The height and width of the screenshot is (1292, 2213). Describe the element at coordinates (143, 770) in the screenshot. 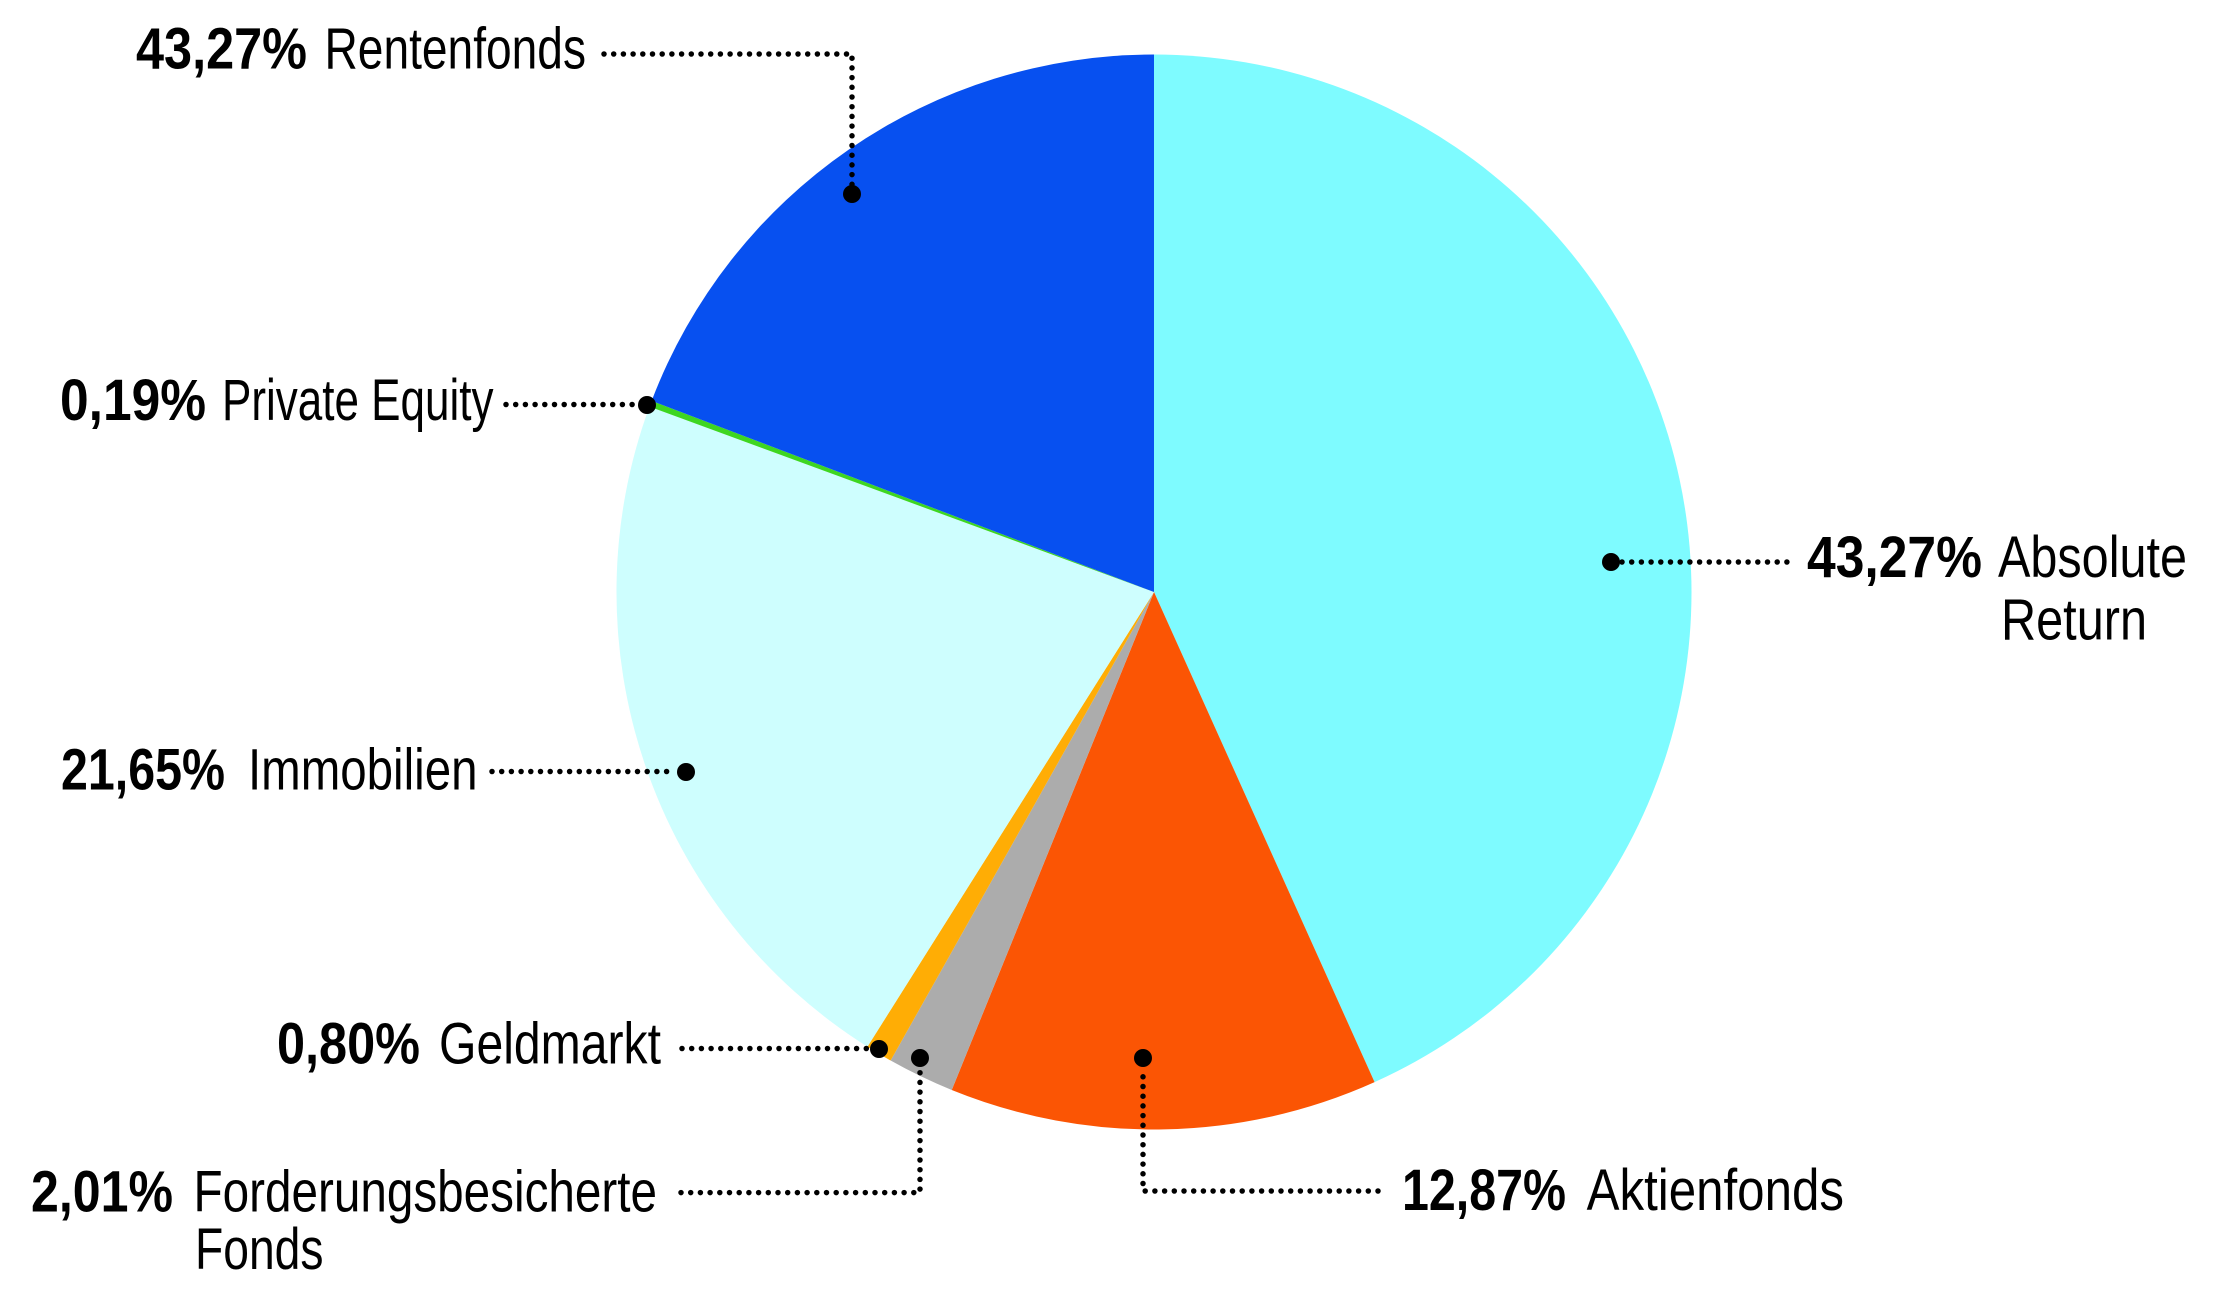

I see `svg-text: 21,65%` at that location.